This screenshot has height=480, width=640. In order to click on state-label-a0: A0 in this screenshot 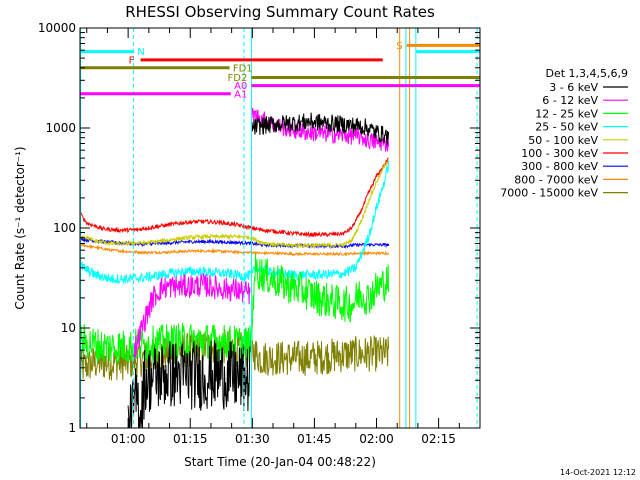, I will do `click(240, 86)`.